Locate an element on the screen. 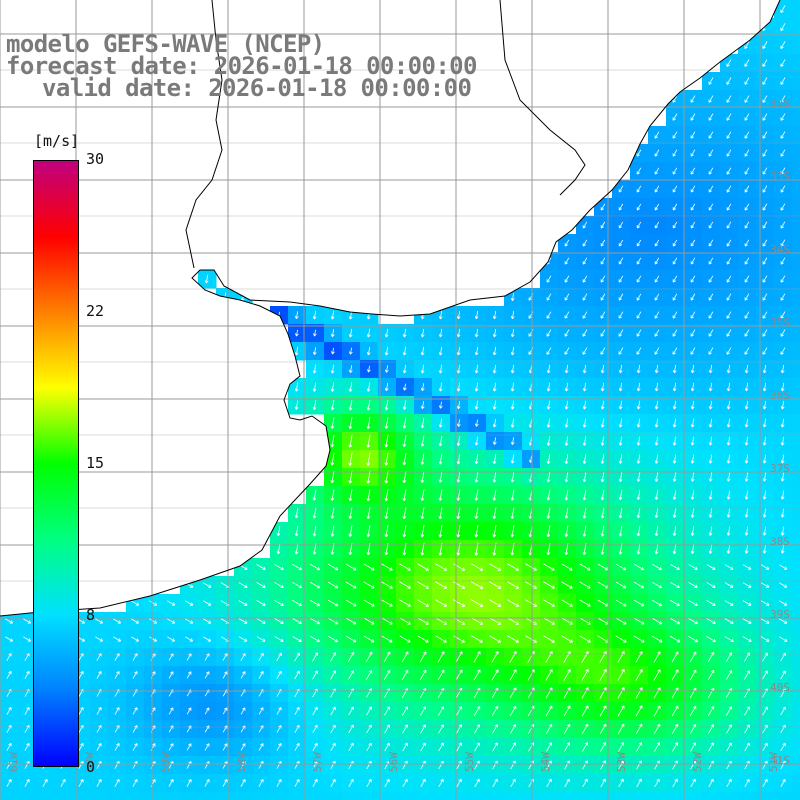 The image size is (800, 800). colorbar-tick-label: 0 is located at coordinates (91, 767).